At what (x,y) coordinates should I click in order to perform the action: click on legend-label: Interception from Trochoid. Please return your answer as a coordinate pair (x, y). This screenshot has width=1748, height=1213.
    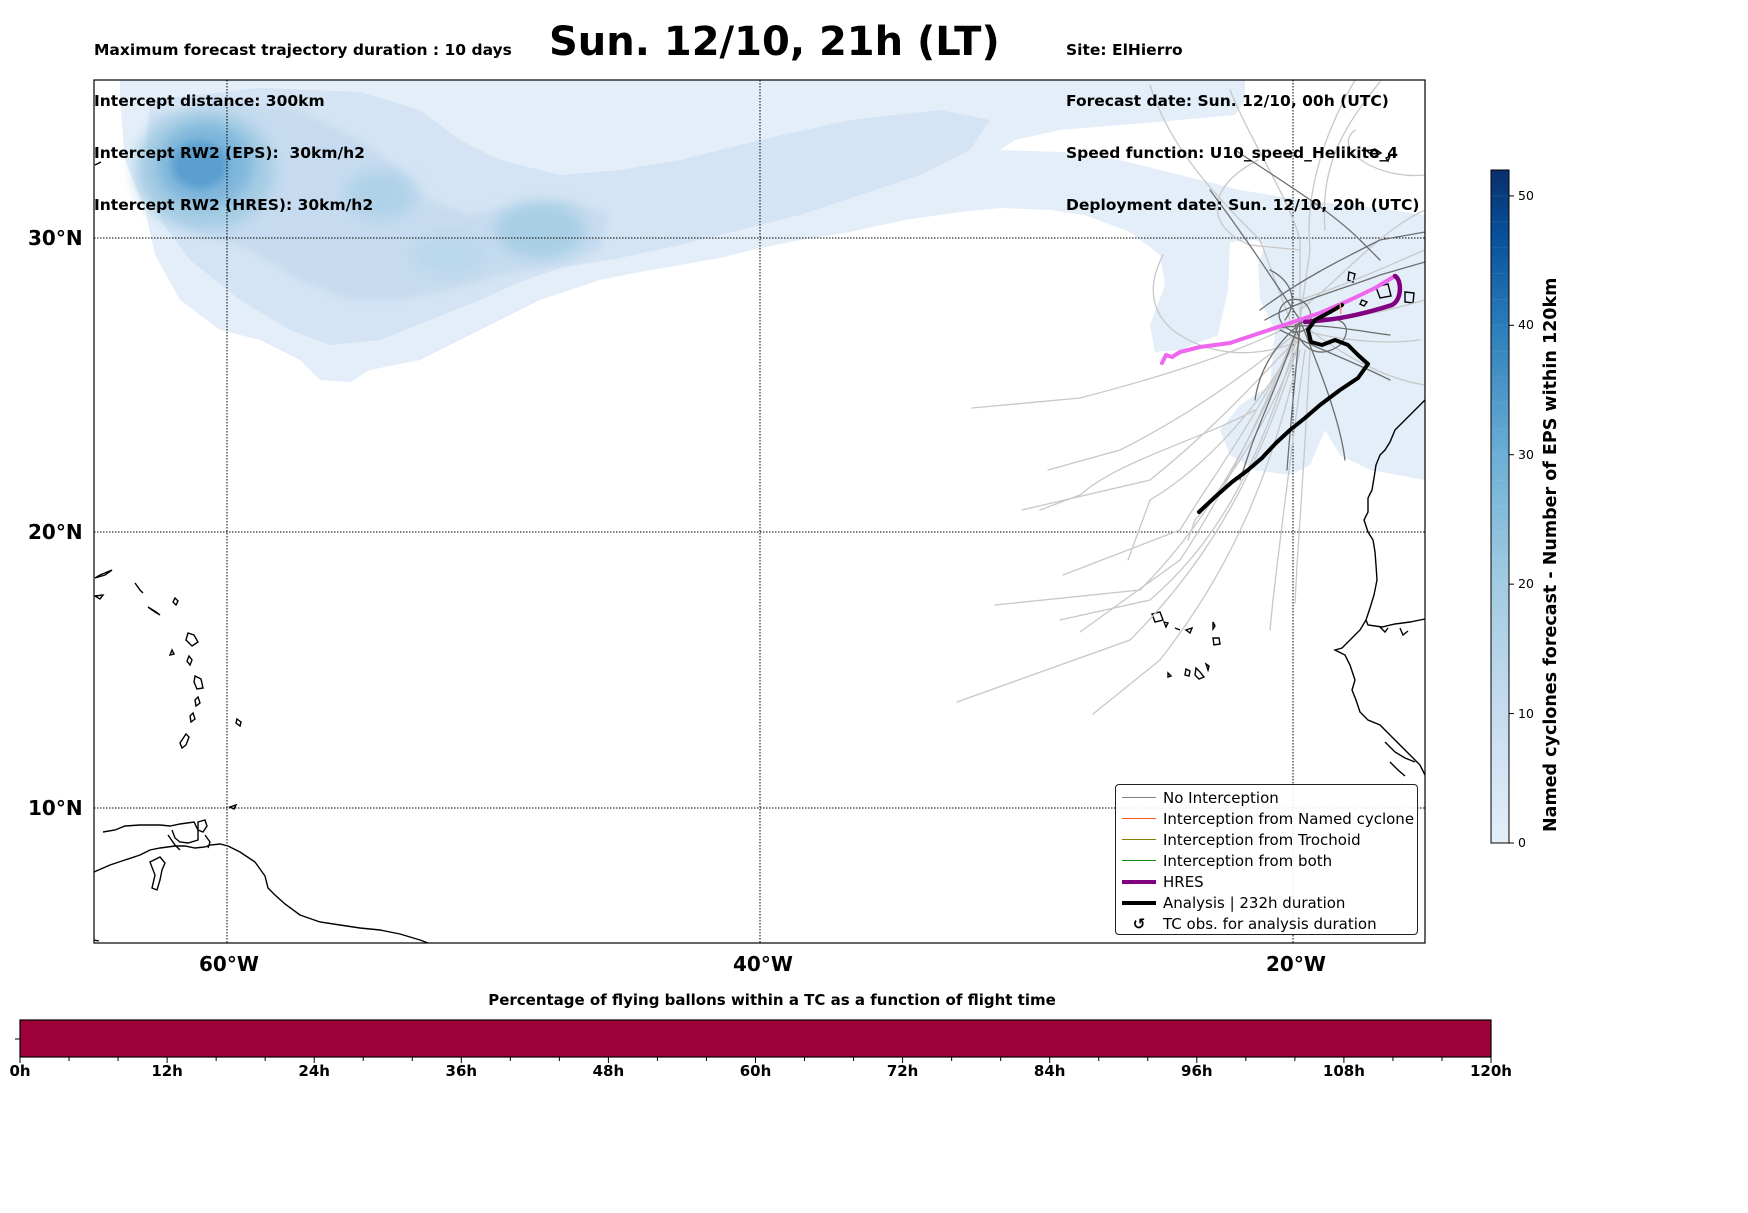
    Looking at the image, I should click on (1262, 839).